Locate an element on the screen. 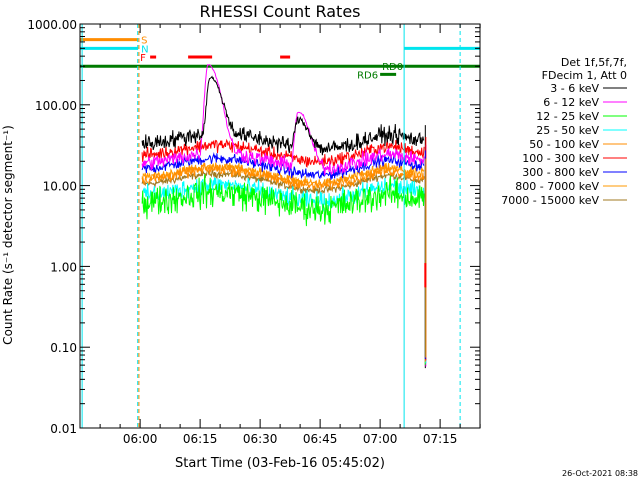 The image size is (640, 480). legend-header: FDecim 1, Att 0 is located at coordinates (584, 75).